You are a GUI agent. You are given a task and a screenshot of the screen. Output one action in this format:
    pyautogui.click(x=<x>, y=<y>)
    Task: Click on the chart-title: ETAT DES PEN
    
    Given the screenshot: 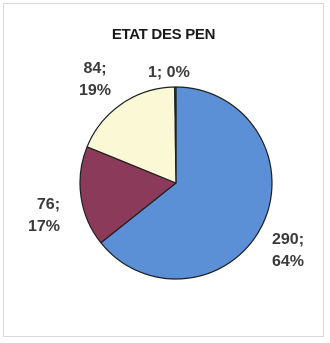 What is the action you would take?
    pyautogui.click(x=163, y=34)
    